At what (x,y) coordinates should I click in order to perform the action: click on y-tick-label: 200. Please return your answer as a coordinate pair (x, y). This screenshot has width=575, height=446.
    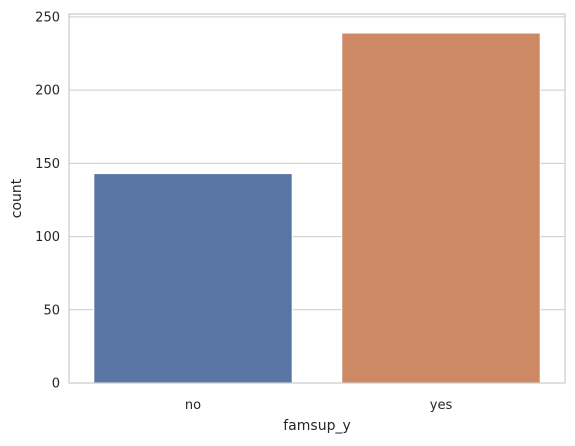
    Looking at the image, I should click on (47, 91).